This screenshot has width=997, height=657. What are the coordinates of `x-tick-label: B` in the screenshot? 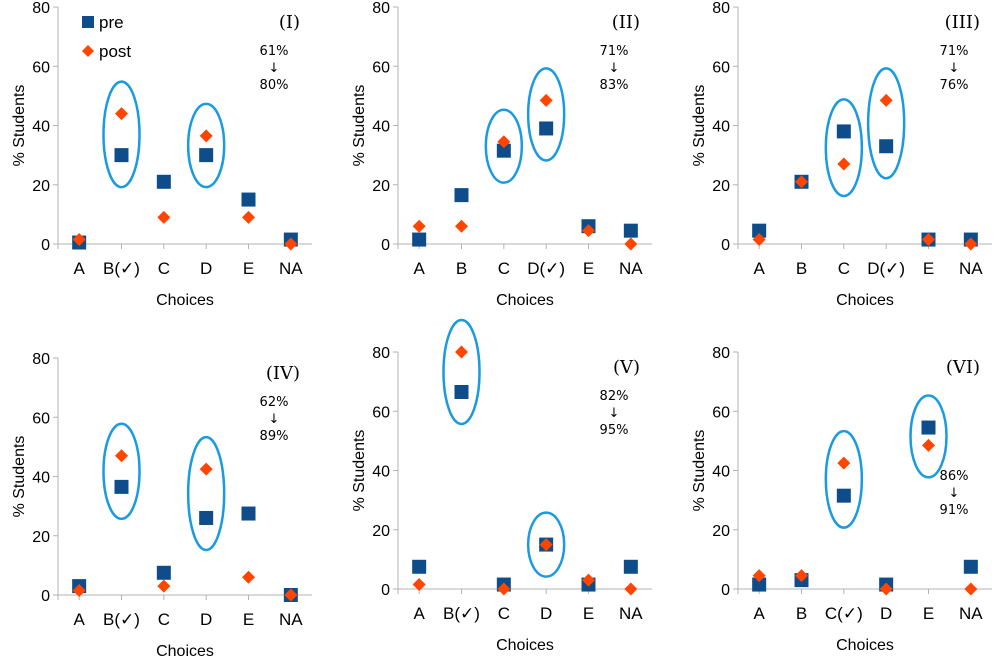 It's located at (461, 268).